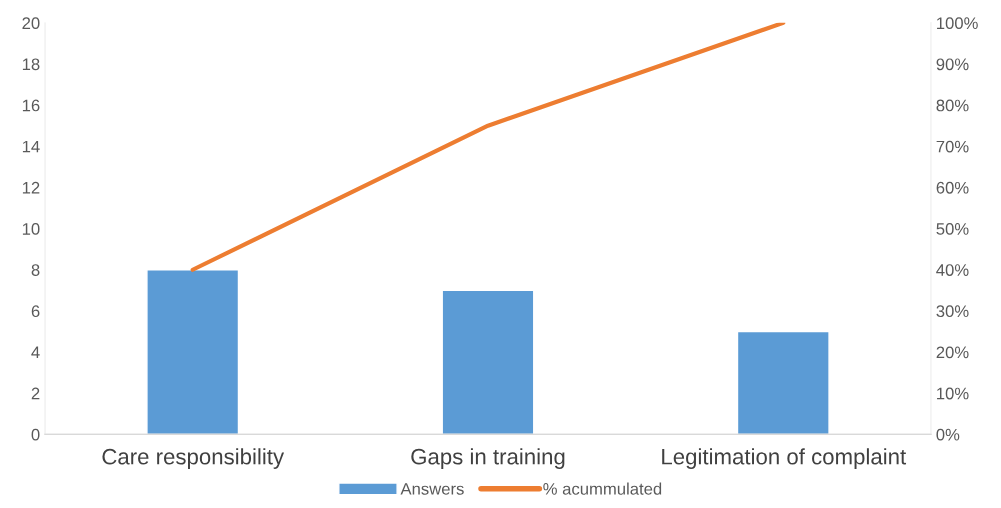 The height and width of the screenshot is (508, 1001). I want to click on y2-tick-label: 40%, so click(952, 270).